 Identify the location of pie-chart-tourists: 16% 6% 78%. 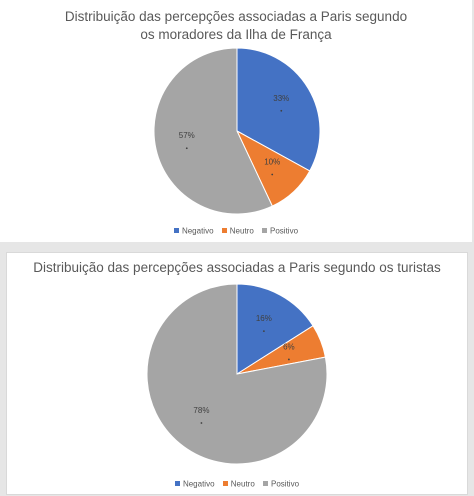
(237, 374).